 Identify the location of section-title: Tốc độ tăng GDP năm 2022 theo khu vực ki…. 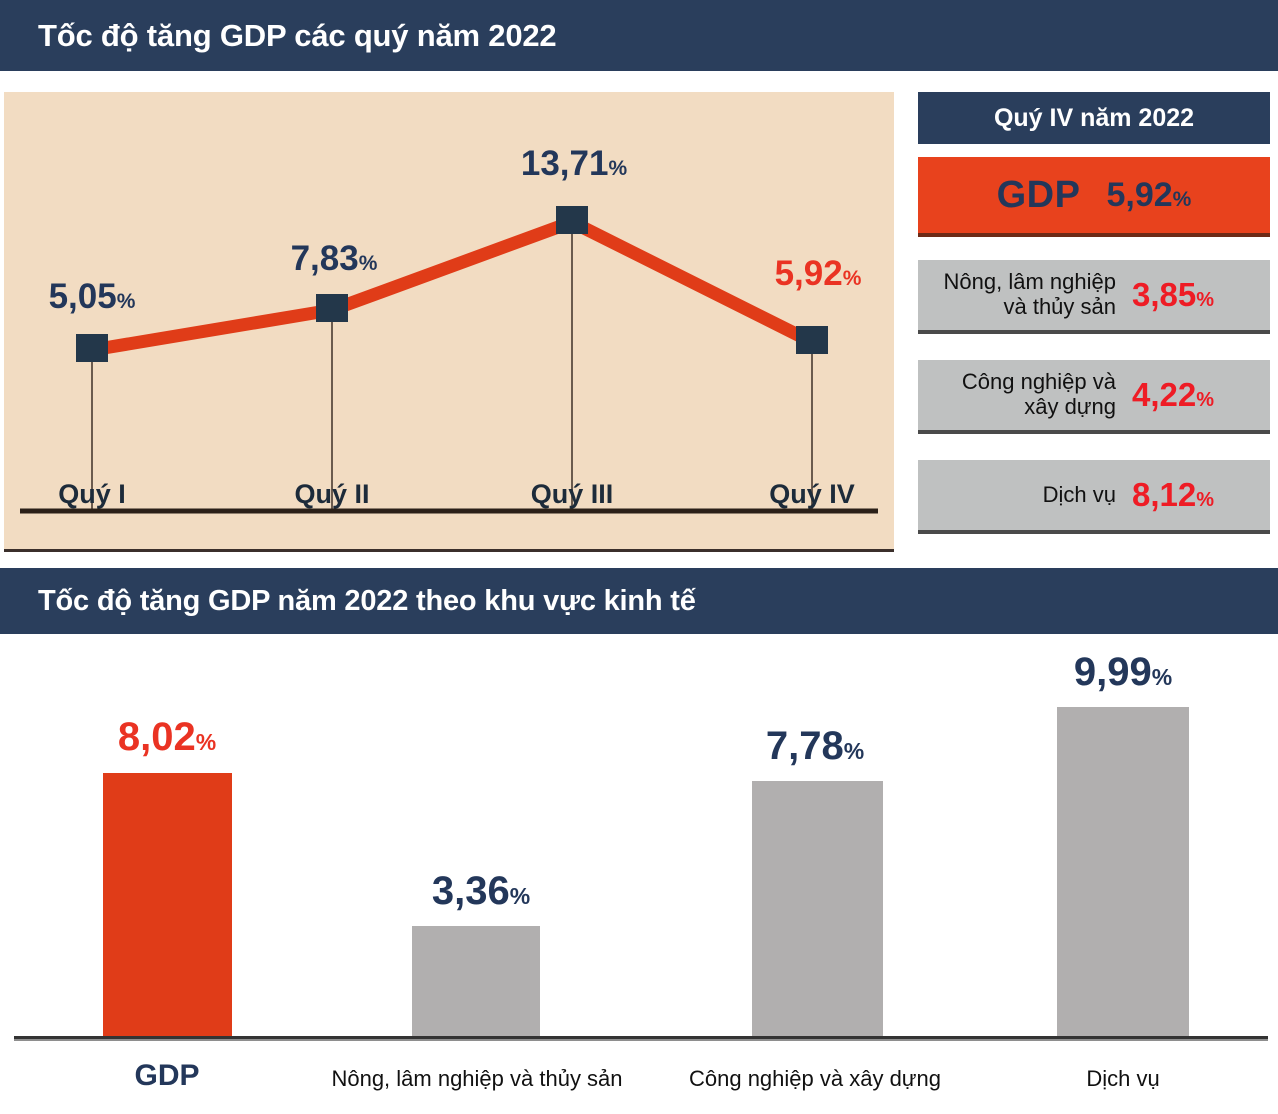
(367, 600).